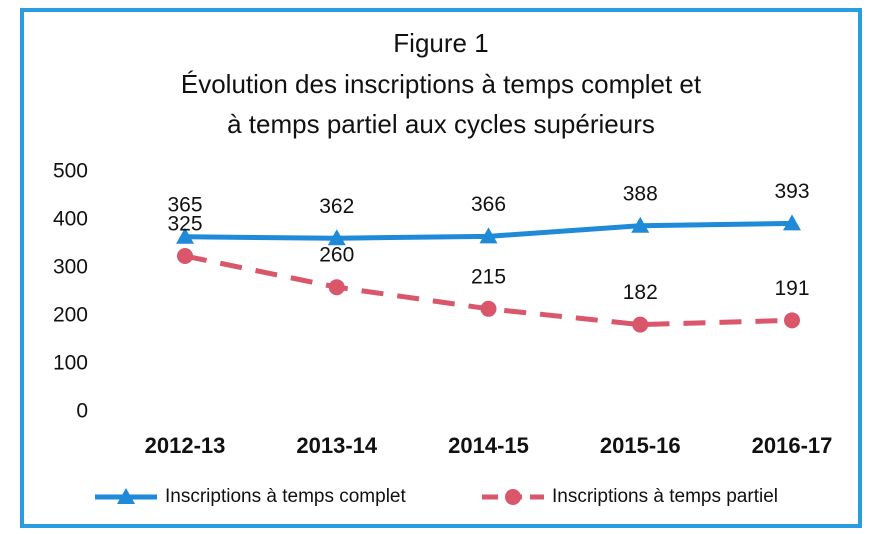 The width and height of the screenshot is (879, 534). I want to click on data-label: 366, so click(488, 204).